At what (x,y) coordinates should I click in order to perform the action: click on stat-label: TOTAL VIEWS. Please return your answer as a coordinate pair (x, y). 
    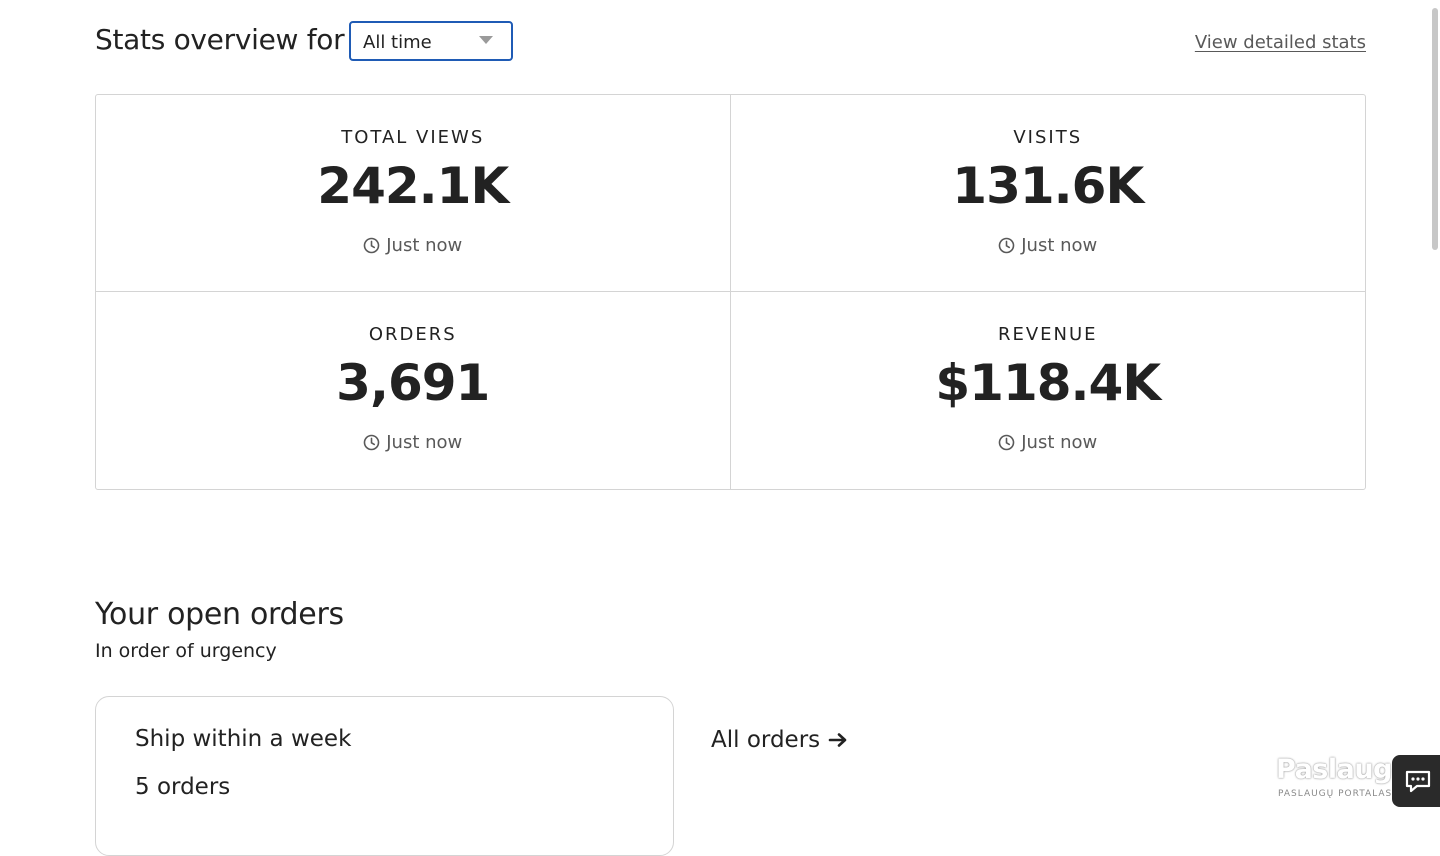
    Looking at the image, I should click on (413, 137).